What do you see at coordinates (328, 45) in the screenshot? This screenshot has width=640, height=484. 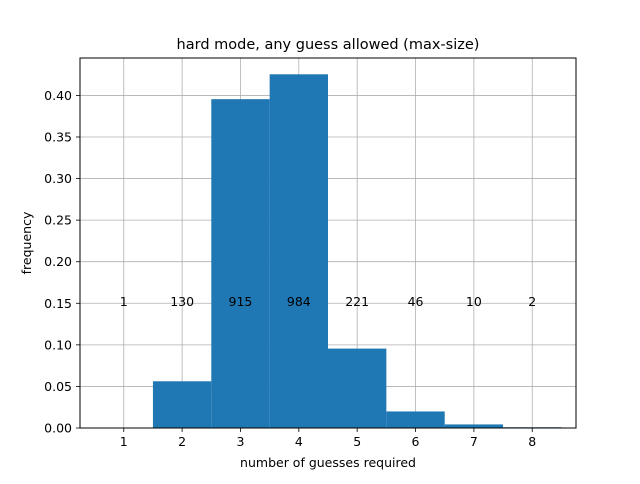 I see `chart-title: hard mode, any guess allowed (max-size)` at bounding box center [328, 45].